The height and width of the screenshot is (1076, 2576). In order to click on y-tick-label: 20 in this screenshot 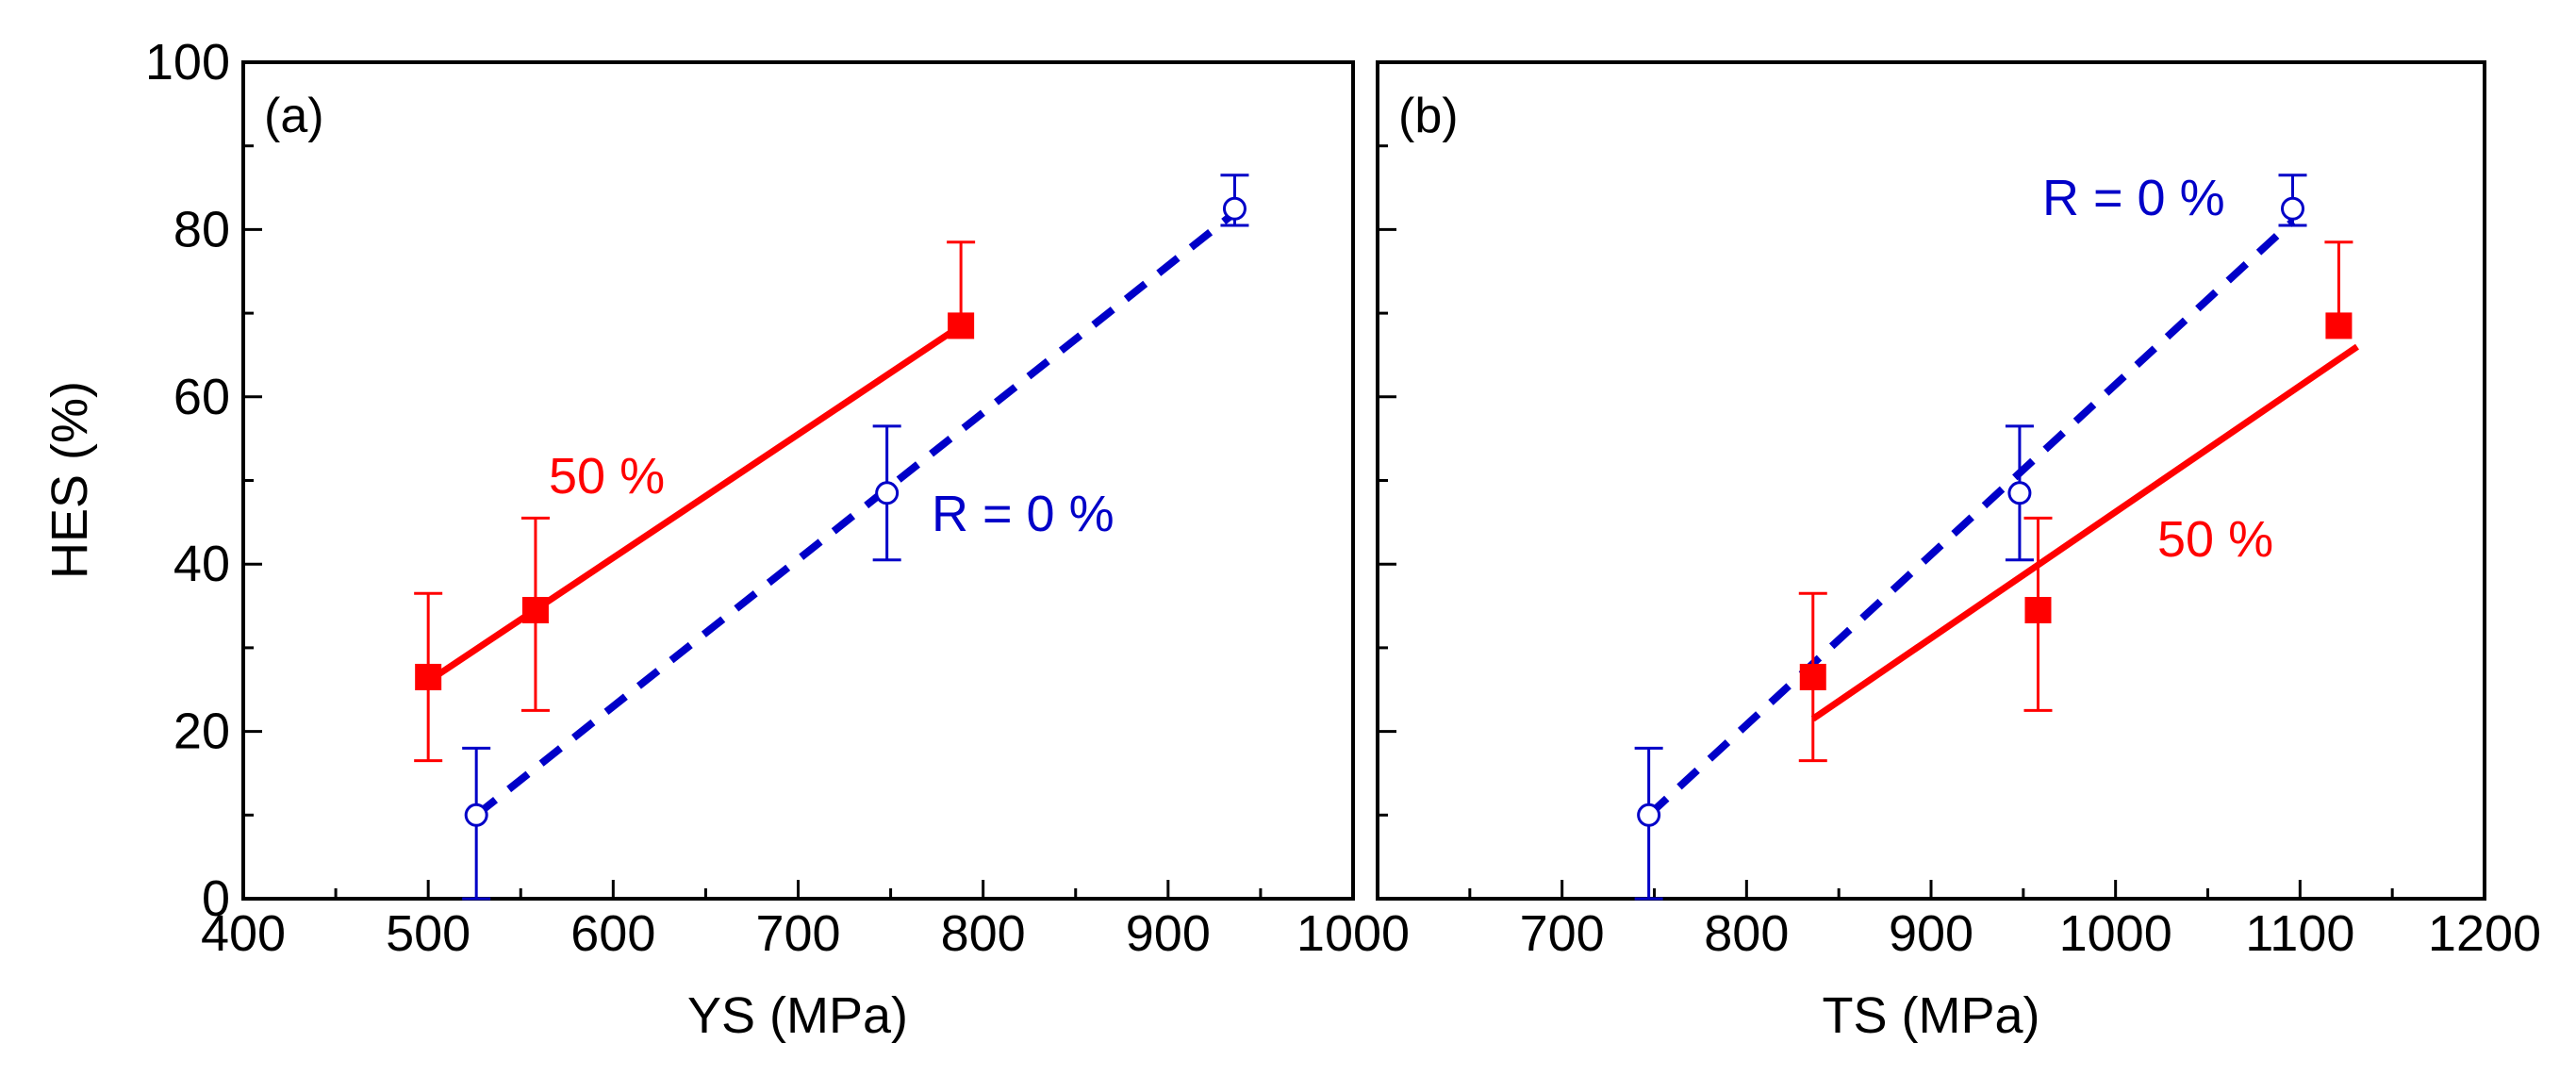, I will do `click(201, 732)`.